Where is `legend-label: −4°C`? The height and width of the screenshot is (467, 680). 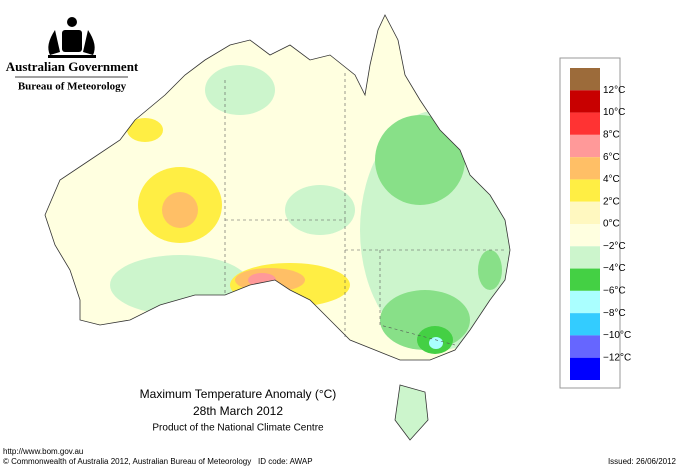
legend-label: −4°C is located at coordinates (614, 268).